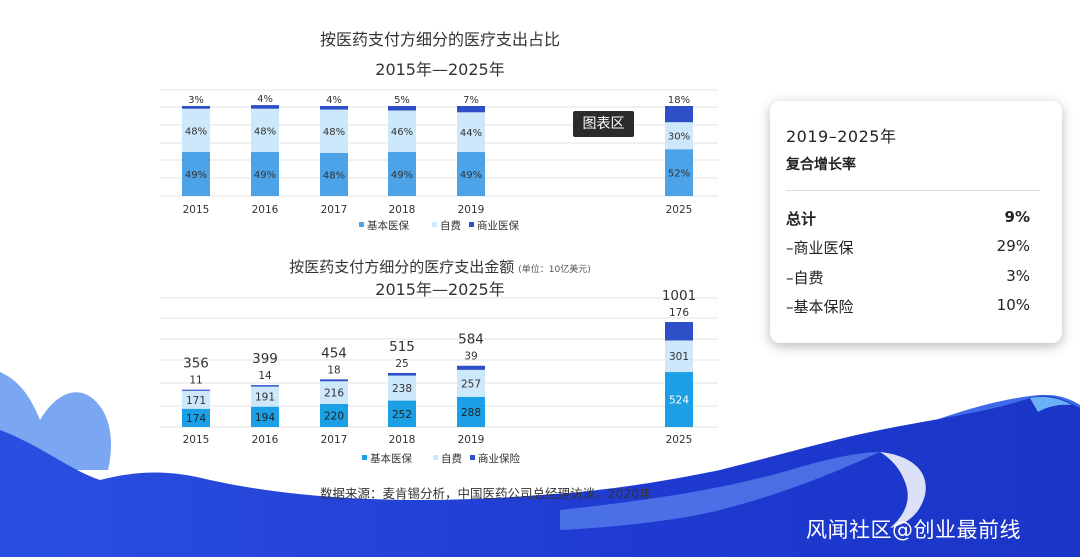 Image resolution: width=1080 pixels, height=557 pixels. Describe the element at coordinates (603, 124) in the screenshot. I see `chart-area-tooltip: 图表区` at that location.